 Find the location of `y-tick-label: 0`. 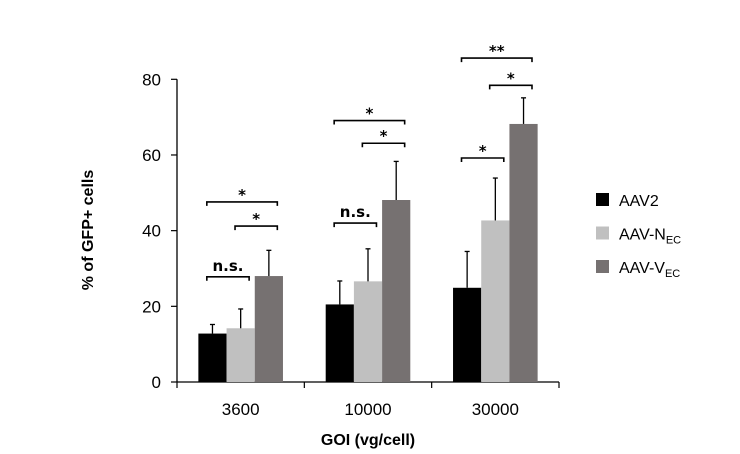

y-tick-label: 0 is located at coordinates (156, 382).